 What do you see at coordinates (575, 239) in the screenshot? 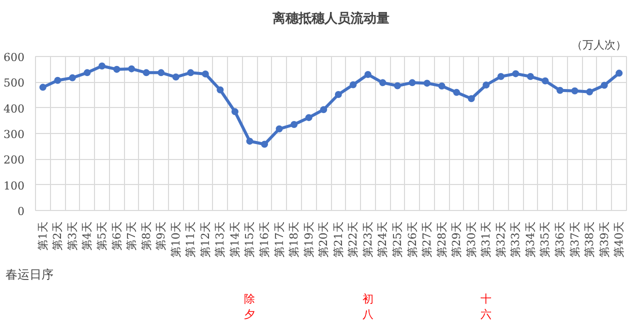
I see `x-tick-label: 第37天` at bounding box center [575, 239].